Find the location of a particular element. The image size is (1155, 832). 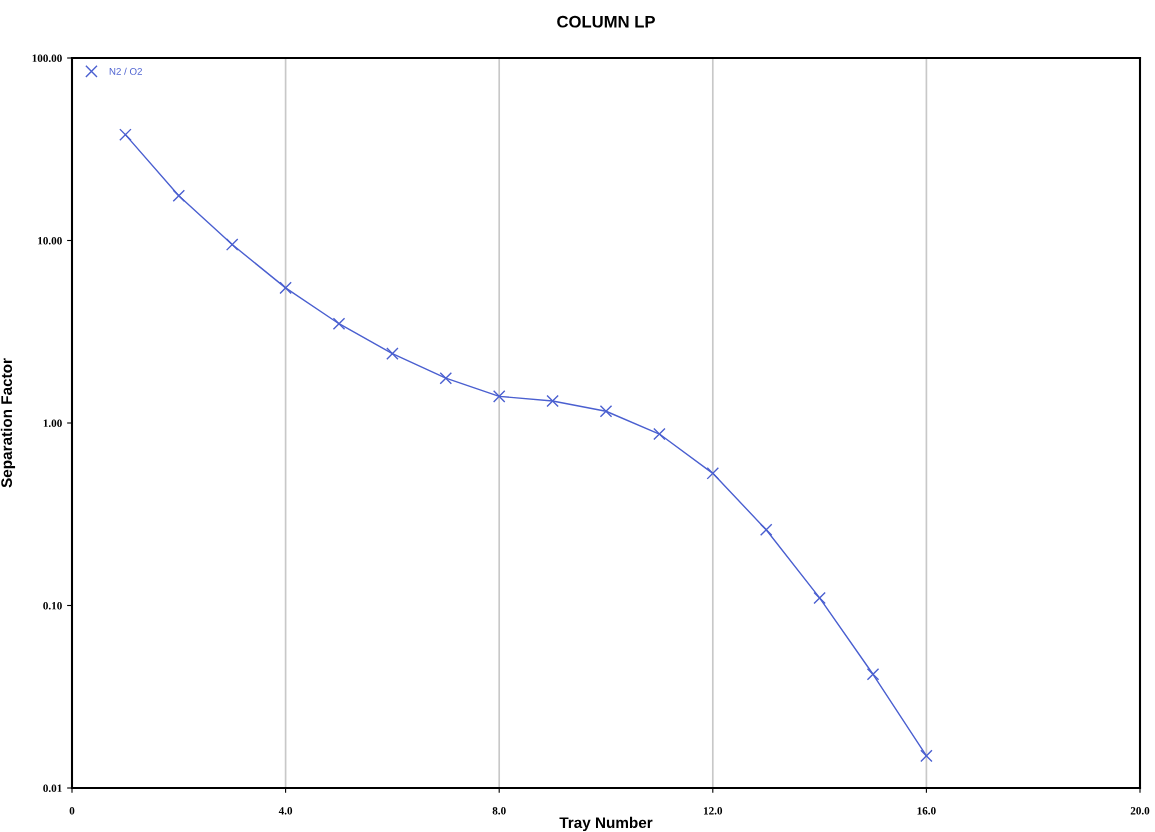

y-axis-title: Separation Factor is located at coordinates (8, 423).